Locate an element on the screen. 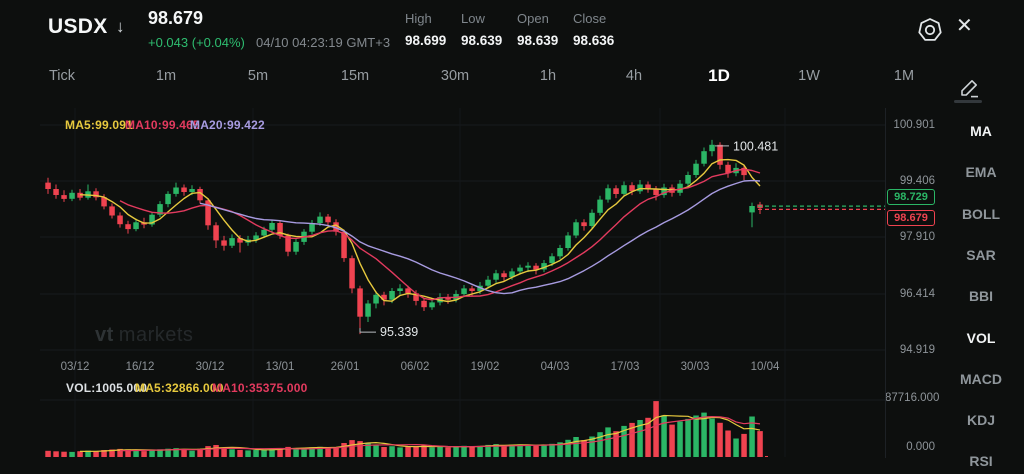  vt-markets-watermark: vt markets is located at coordinates (144, 335).